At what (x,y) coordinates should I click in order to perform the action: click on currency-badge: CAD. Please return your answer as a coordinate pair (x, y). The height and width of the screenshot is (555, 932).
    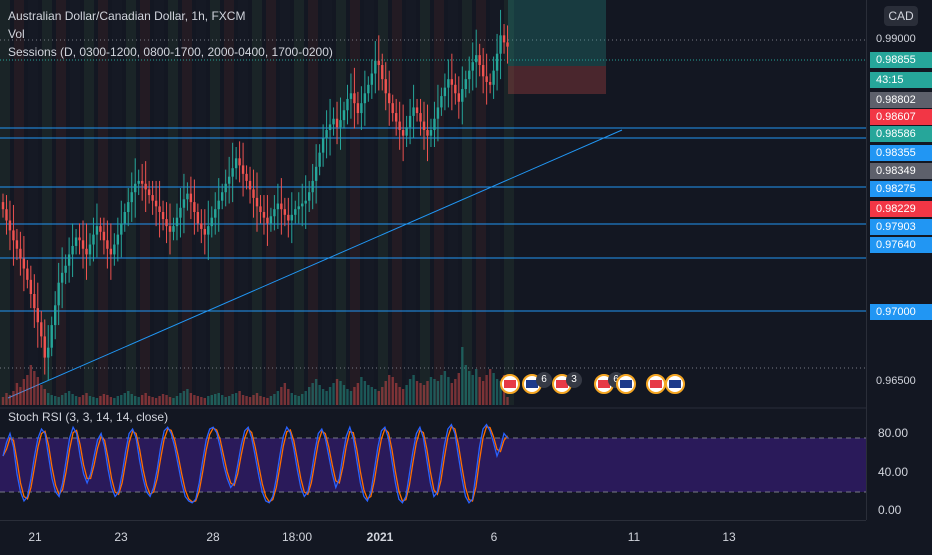
    Looking at the image, I should click on (901, 16).